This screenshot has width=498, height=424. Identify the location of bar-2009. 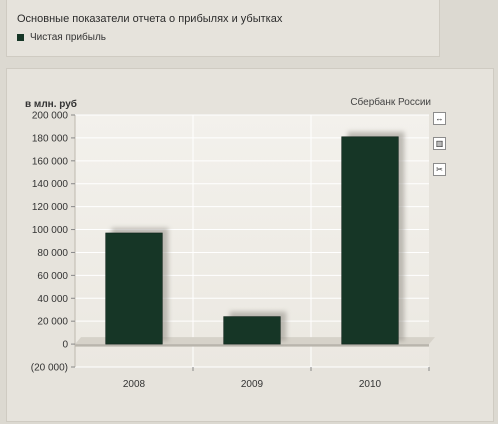
(252, 330).